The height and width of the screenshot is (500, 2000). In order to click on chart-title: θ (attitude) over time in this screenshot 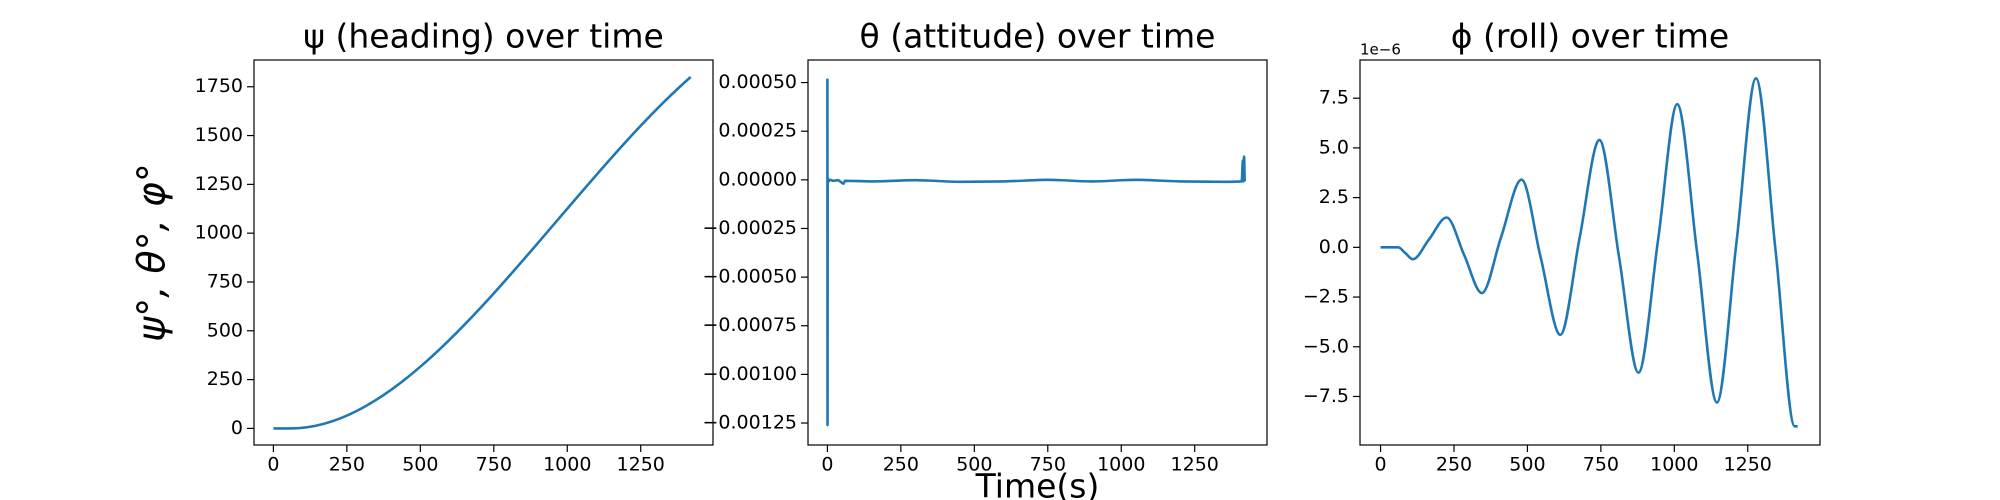, I will do `click(1038, 36)`.